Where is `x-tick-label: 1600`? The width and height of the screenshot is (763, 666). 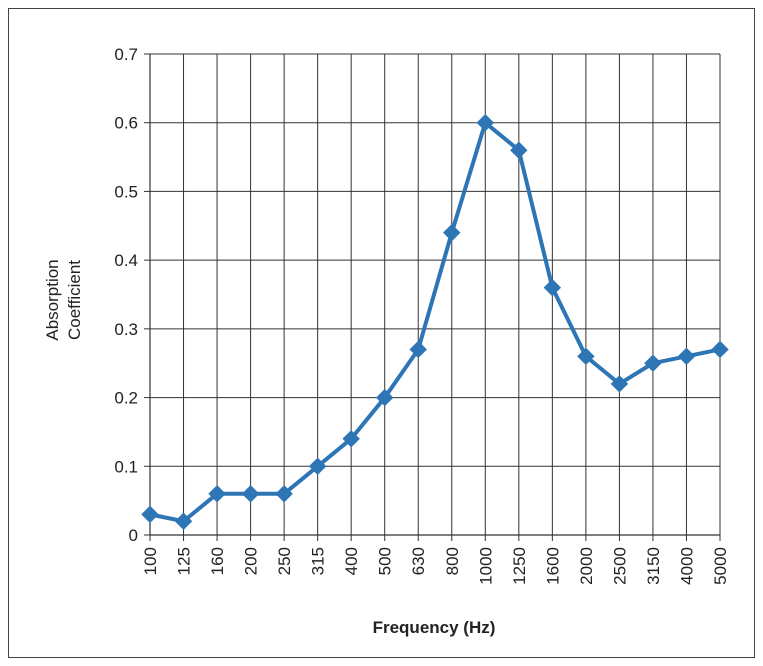 x-tick-label: 1600 is located at coordinates (552, 566).